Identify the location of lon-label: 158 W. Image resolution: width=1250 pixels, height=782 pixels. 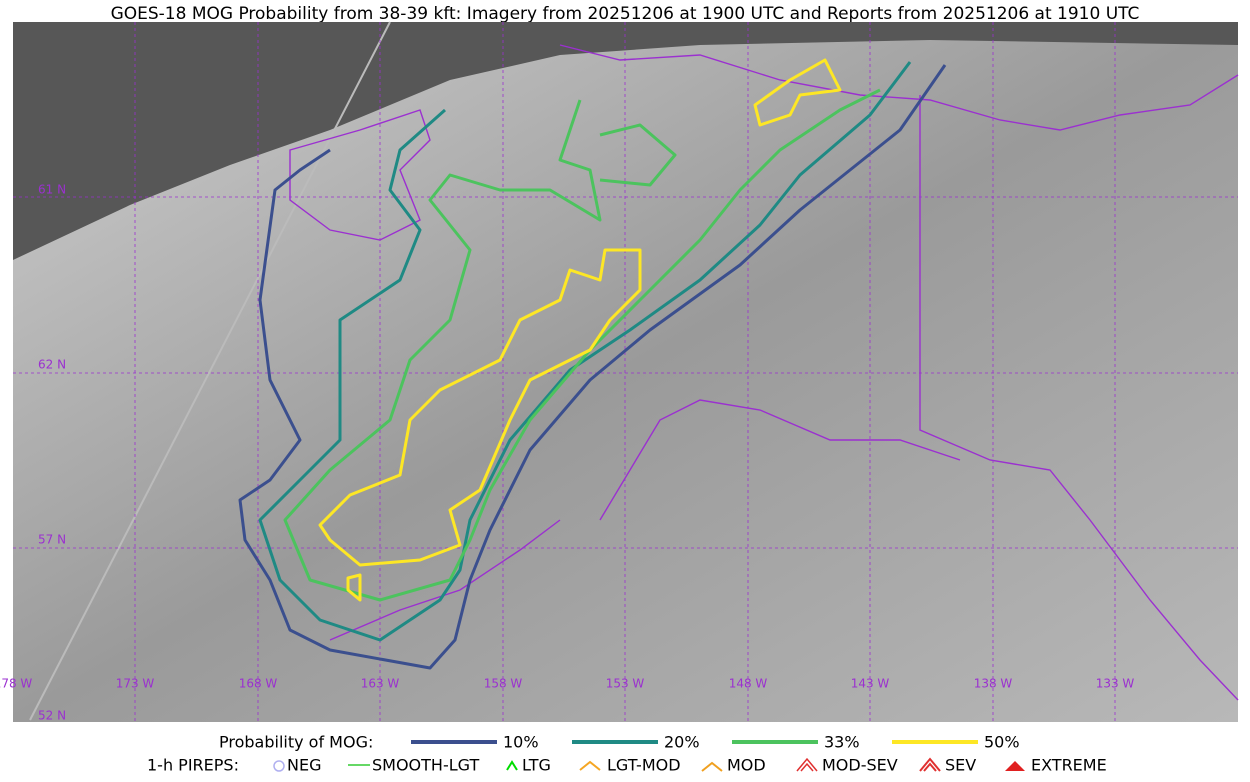
(503, 684).